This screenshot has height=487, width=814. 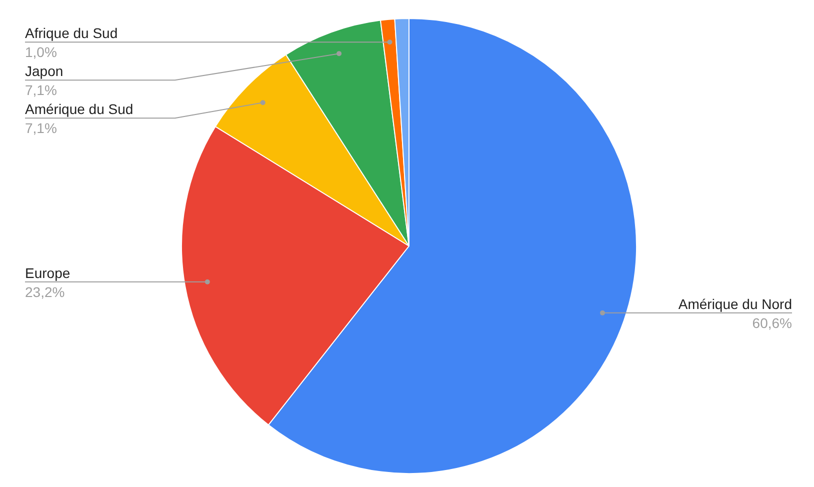 What do you see at coordinates (47, 272) in the screenshot?
I see `slice-label: Europe` at bounding box center [47, 272].